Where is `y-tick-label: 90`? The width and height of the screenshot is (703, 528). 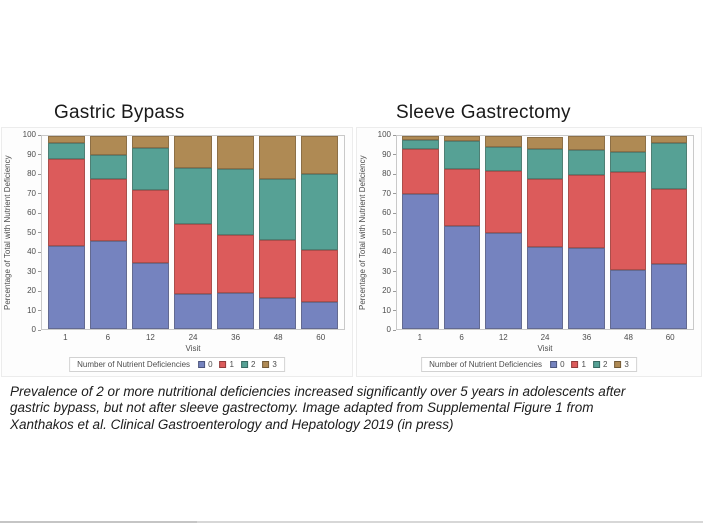
y-tick-label: 90 is located at coordinates (31, 154).